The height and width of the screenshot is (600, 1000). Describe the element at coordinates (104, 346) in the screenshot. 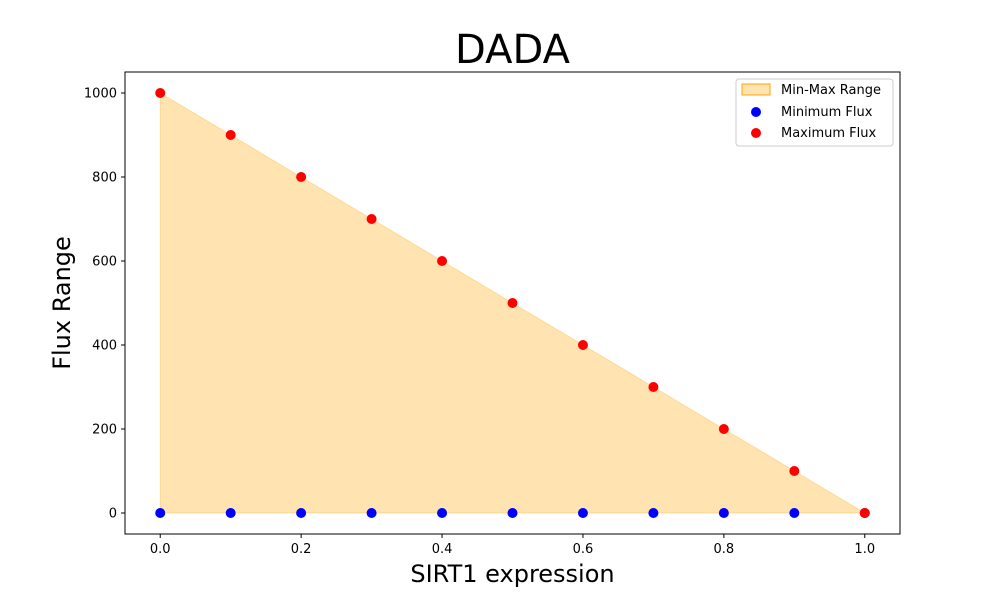

I see `y-tick-label: 400` at that location.